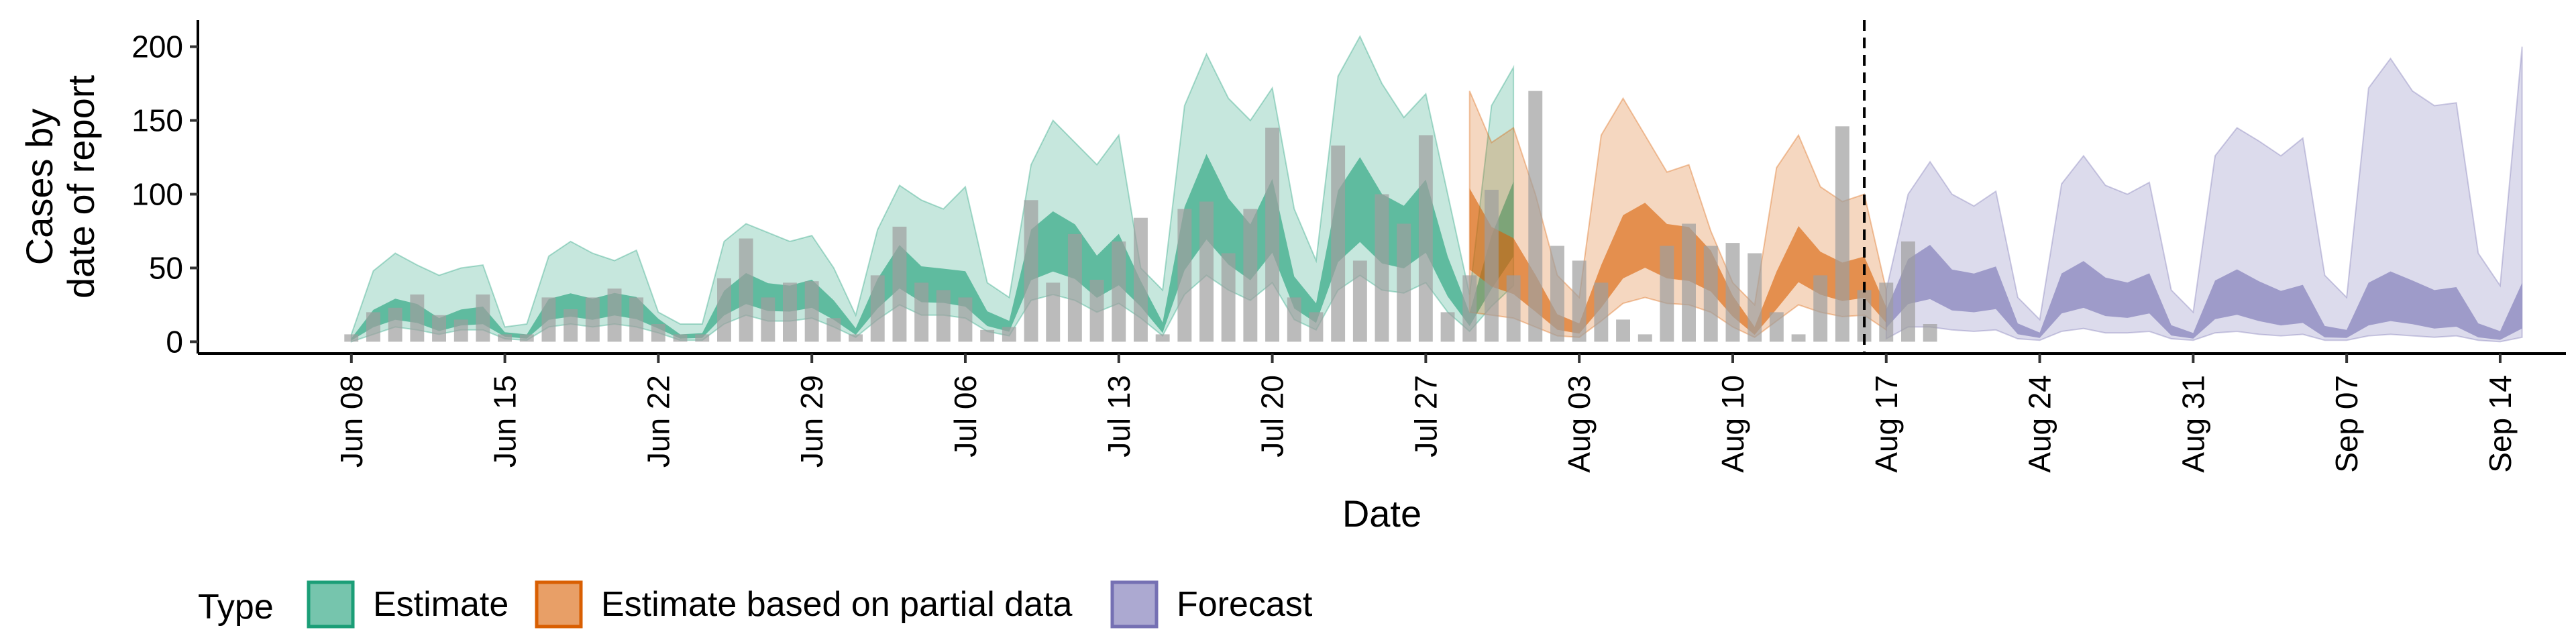 This screenshot has height=644, width=2576. What do you see at coordinates (505, 421) in the screenshot?
I see `x-tick-label: Jun 15` at bounding box center [505, 421].